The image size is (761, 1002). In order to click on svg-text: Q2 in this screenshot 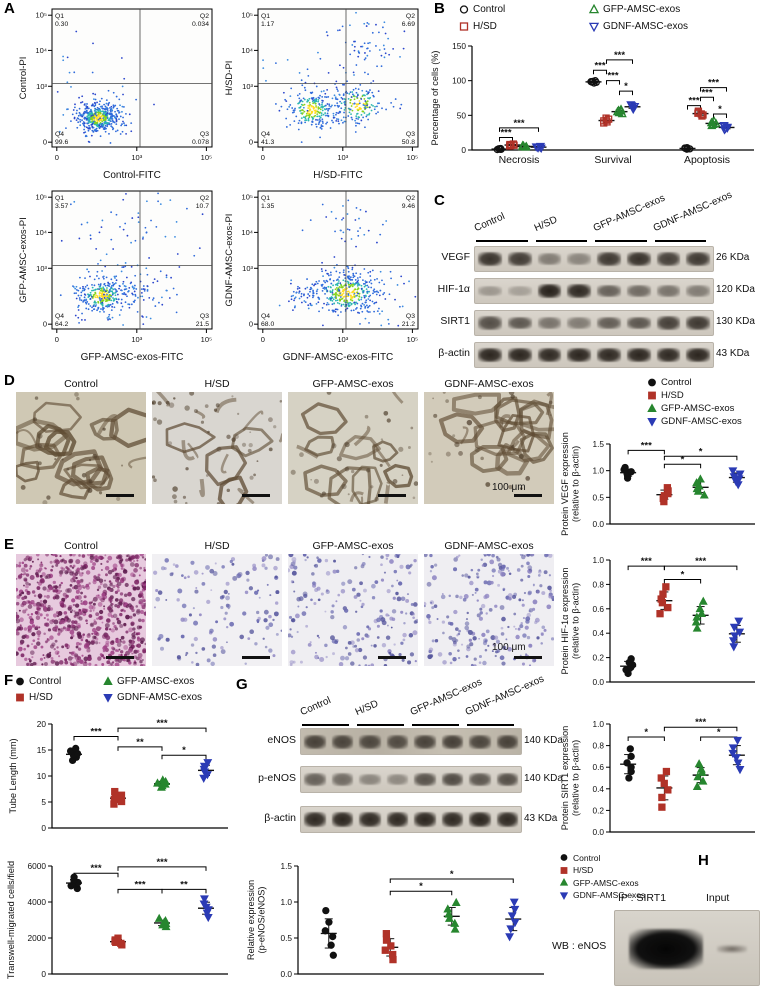, I will do `click(410, 198)`.